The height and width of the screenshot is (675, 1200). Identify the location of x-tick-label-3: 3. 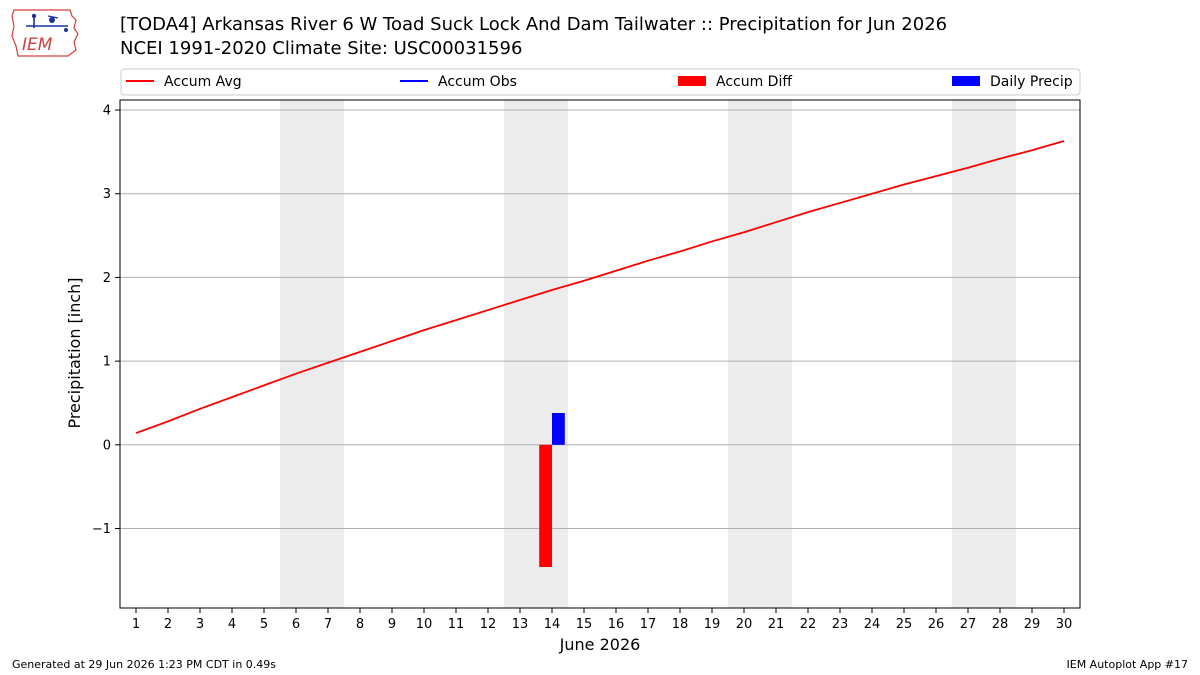
(200, 624).